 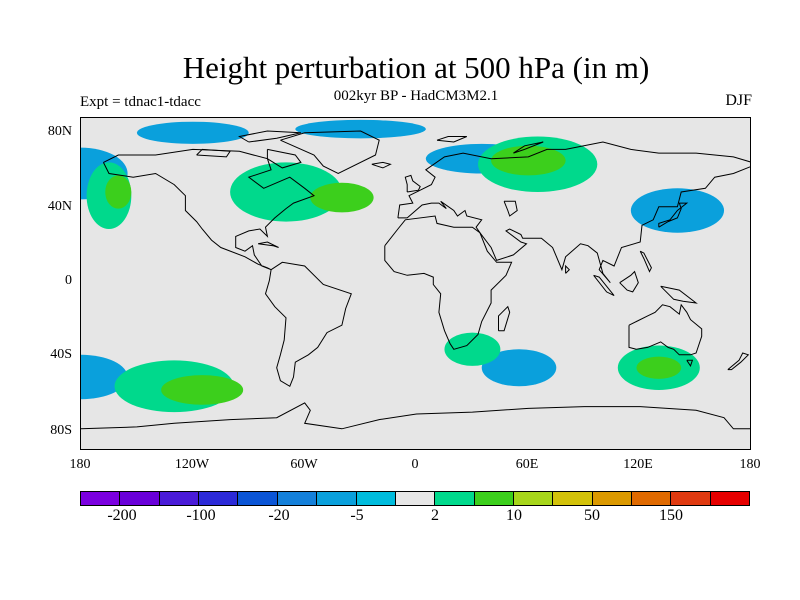 I want to click on coast-caspian, so click(x=510, y=208).